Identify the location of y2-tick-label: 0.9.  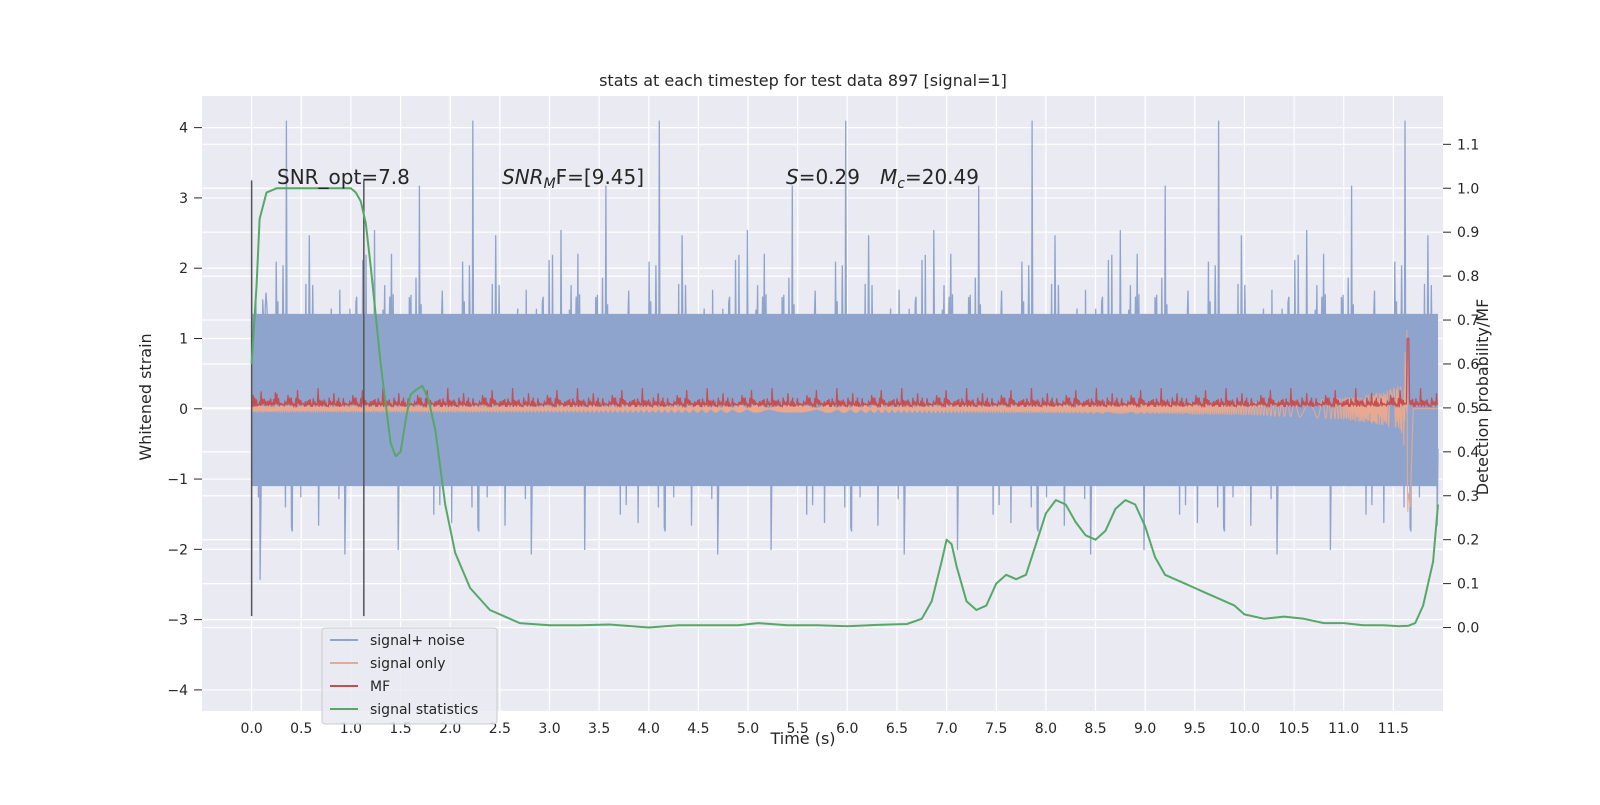
(1468, 233).